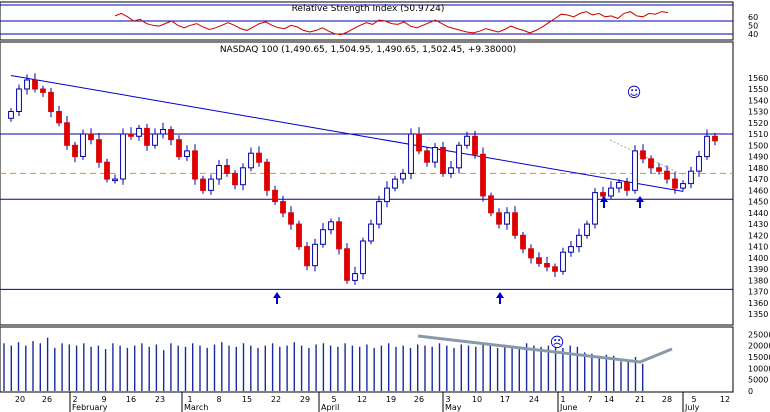  What do you see at coordinates (196, 407) in the screenshot?
I see `x-month-label: March` at bounding box center [196, 407].